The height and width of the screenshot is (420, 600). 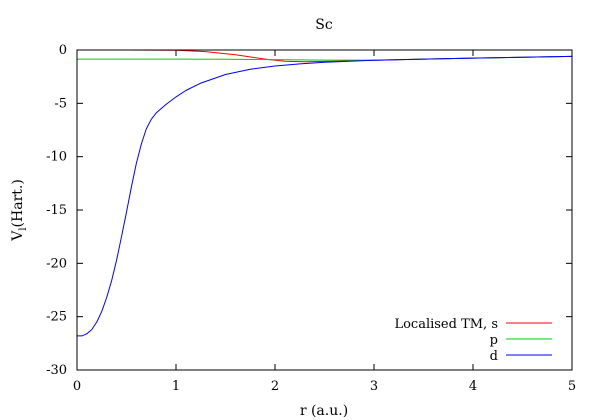 I want to click on y-tick-label: -20, so click(x=56, y=263).